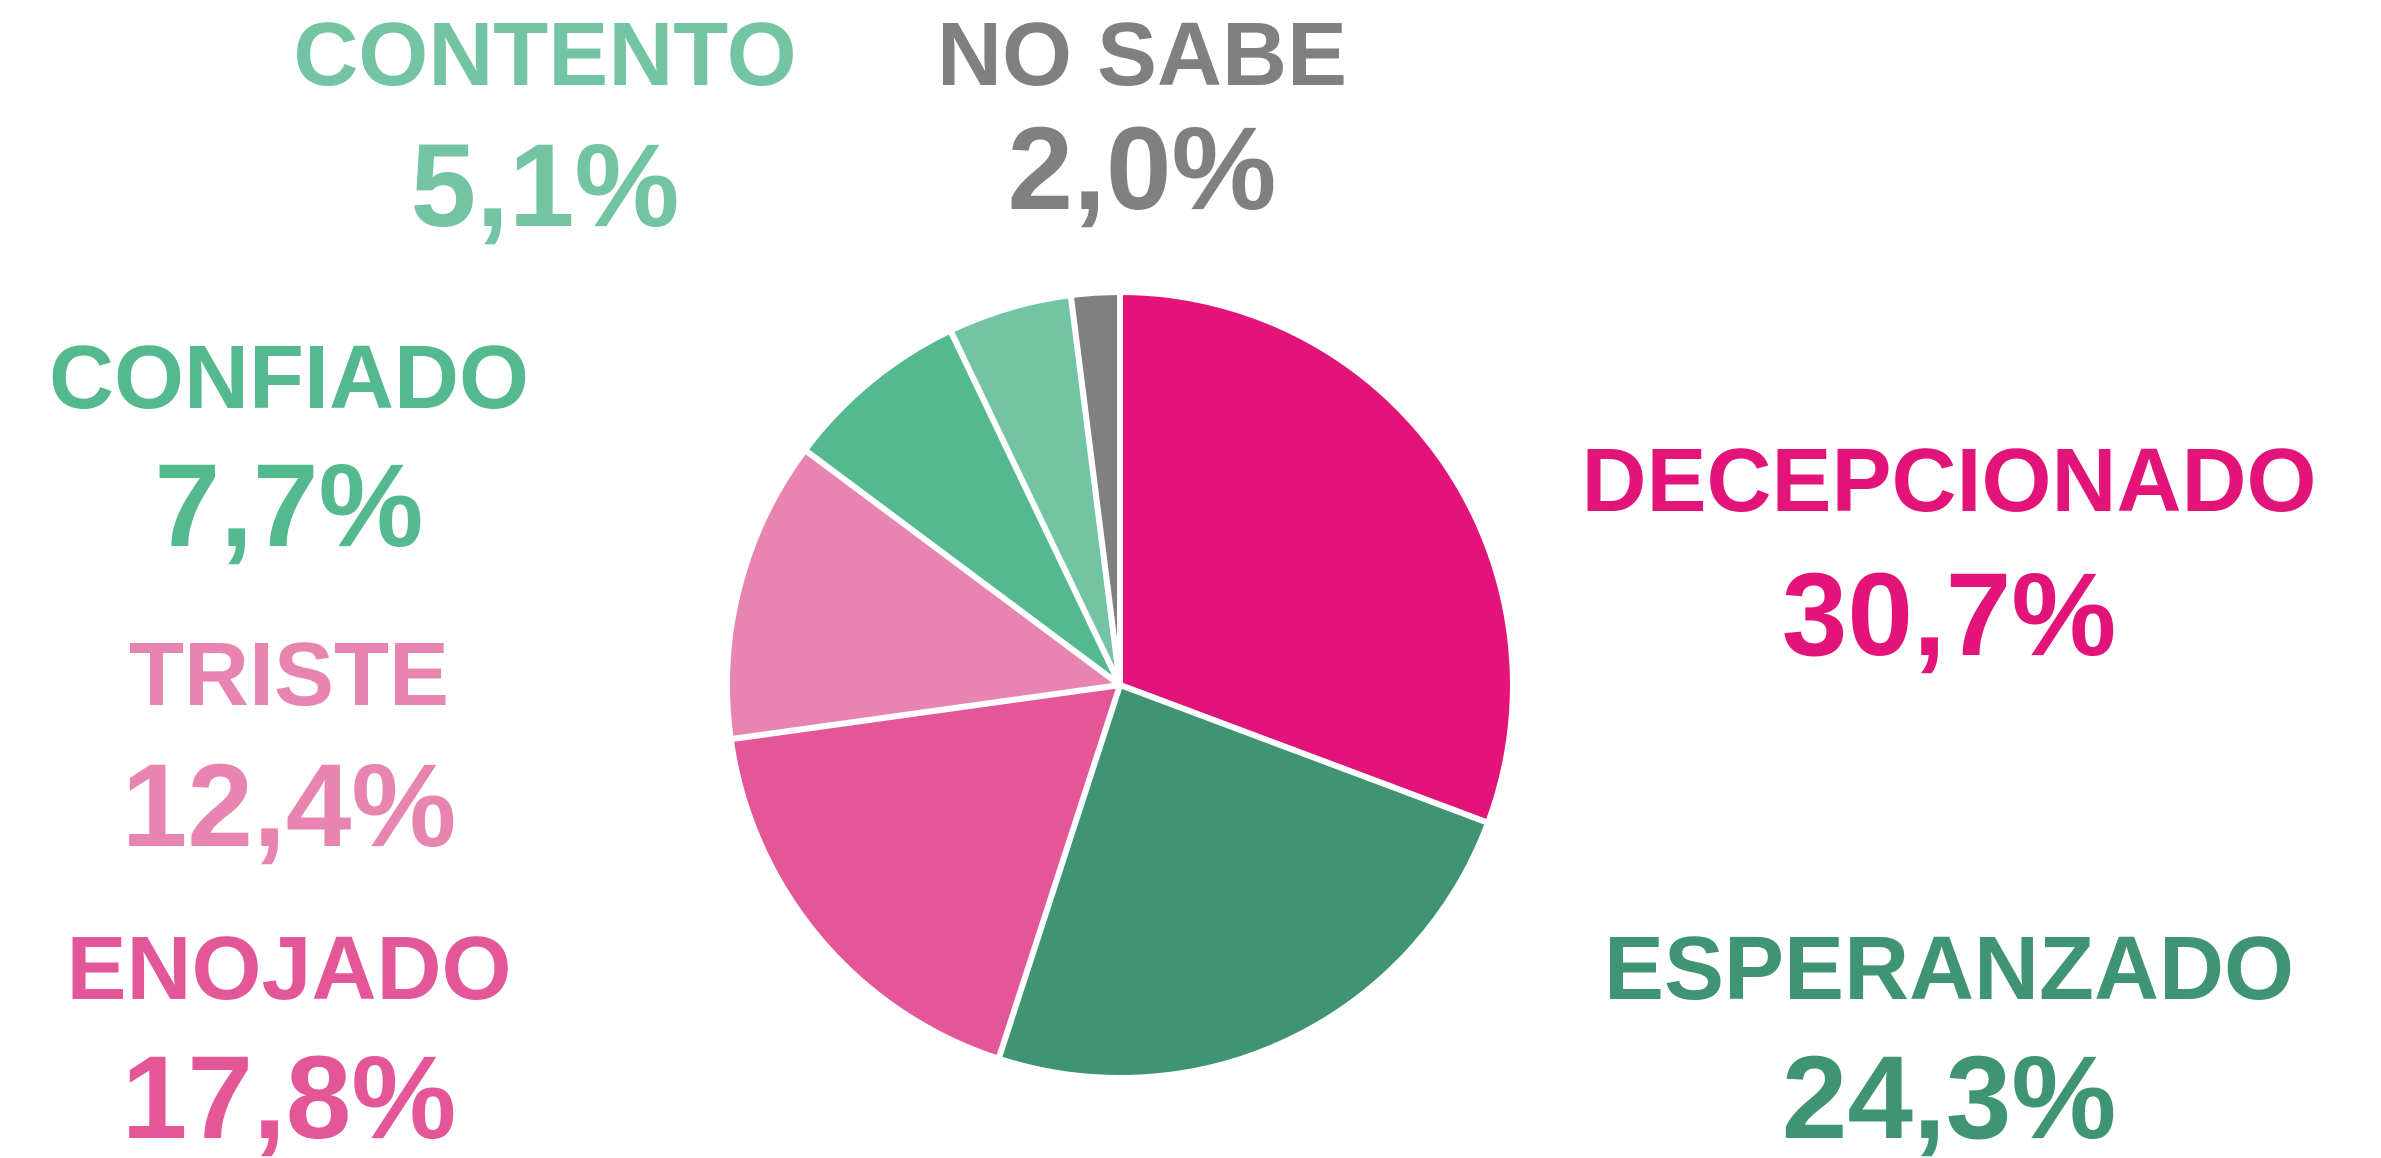 The width and height of the screenshot is (2381, 1158). I want to click on slice-value: 30,7%, so click(1949, 615).